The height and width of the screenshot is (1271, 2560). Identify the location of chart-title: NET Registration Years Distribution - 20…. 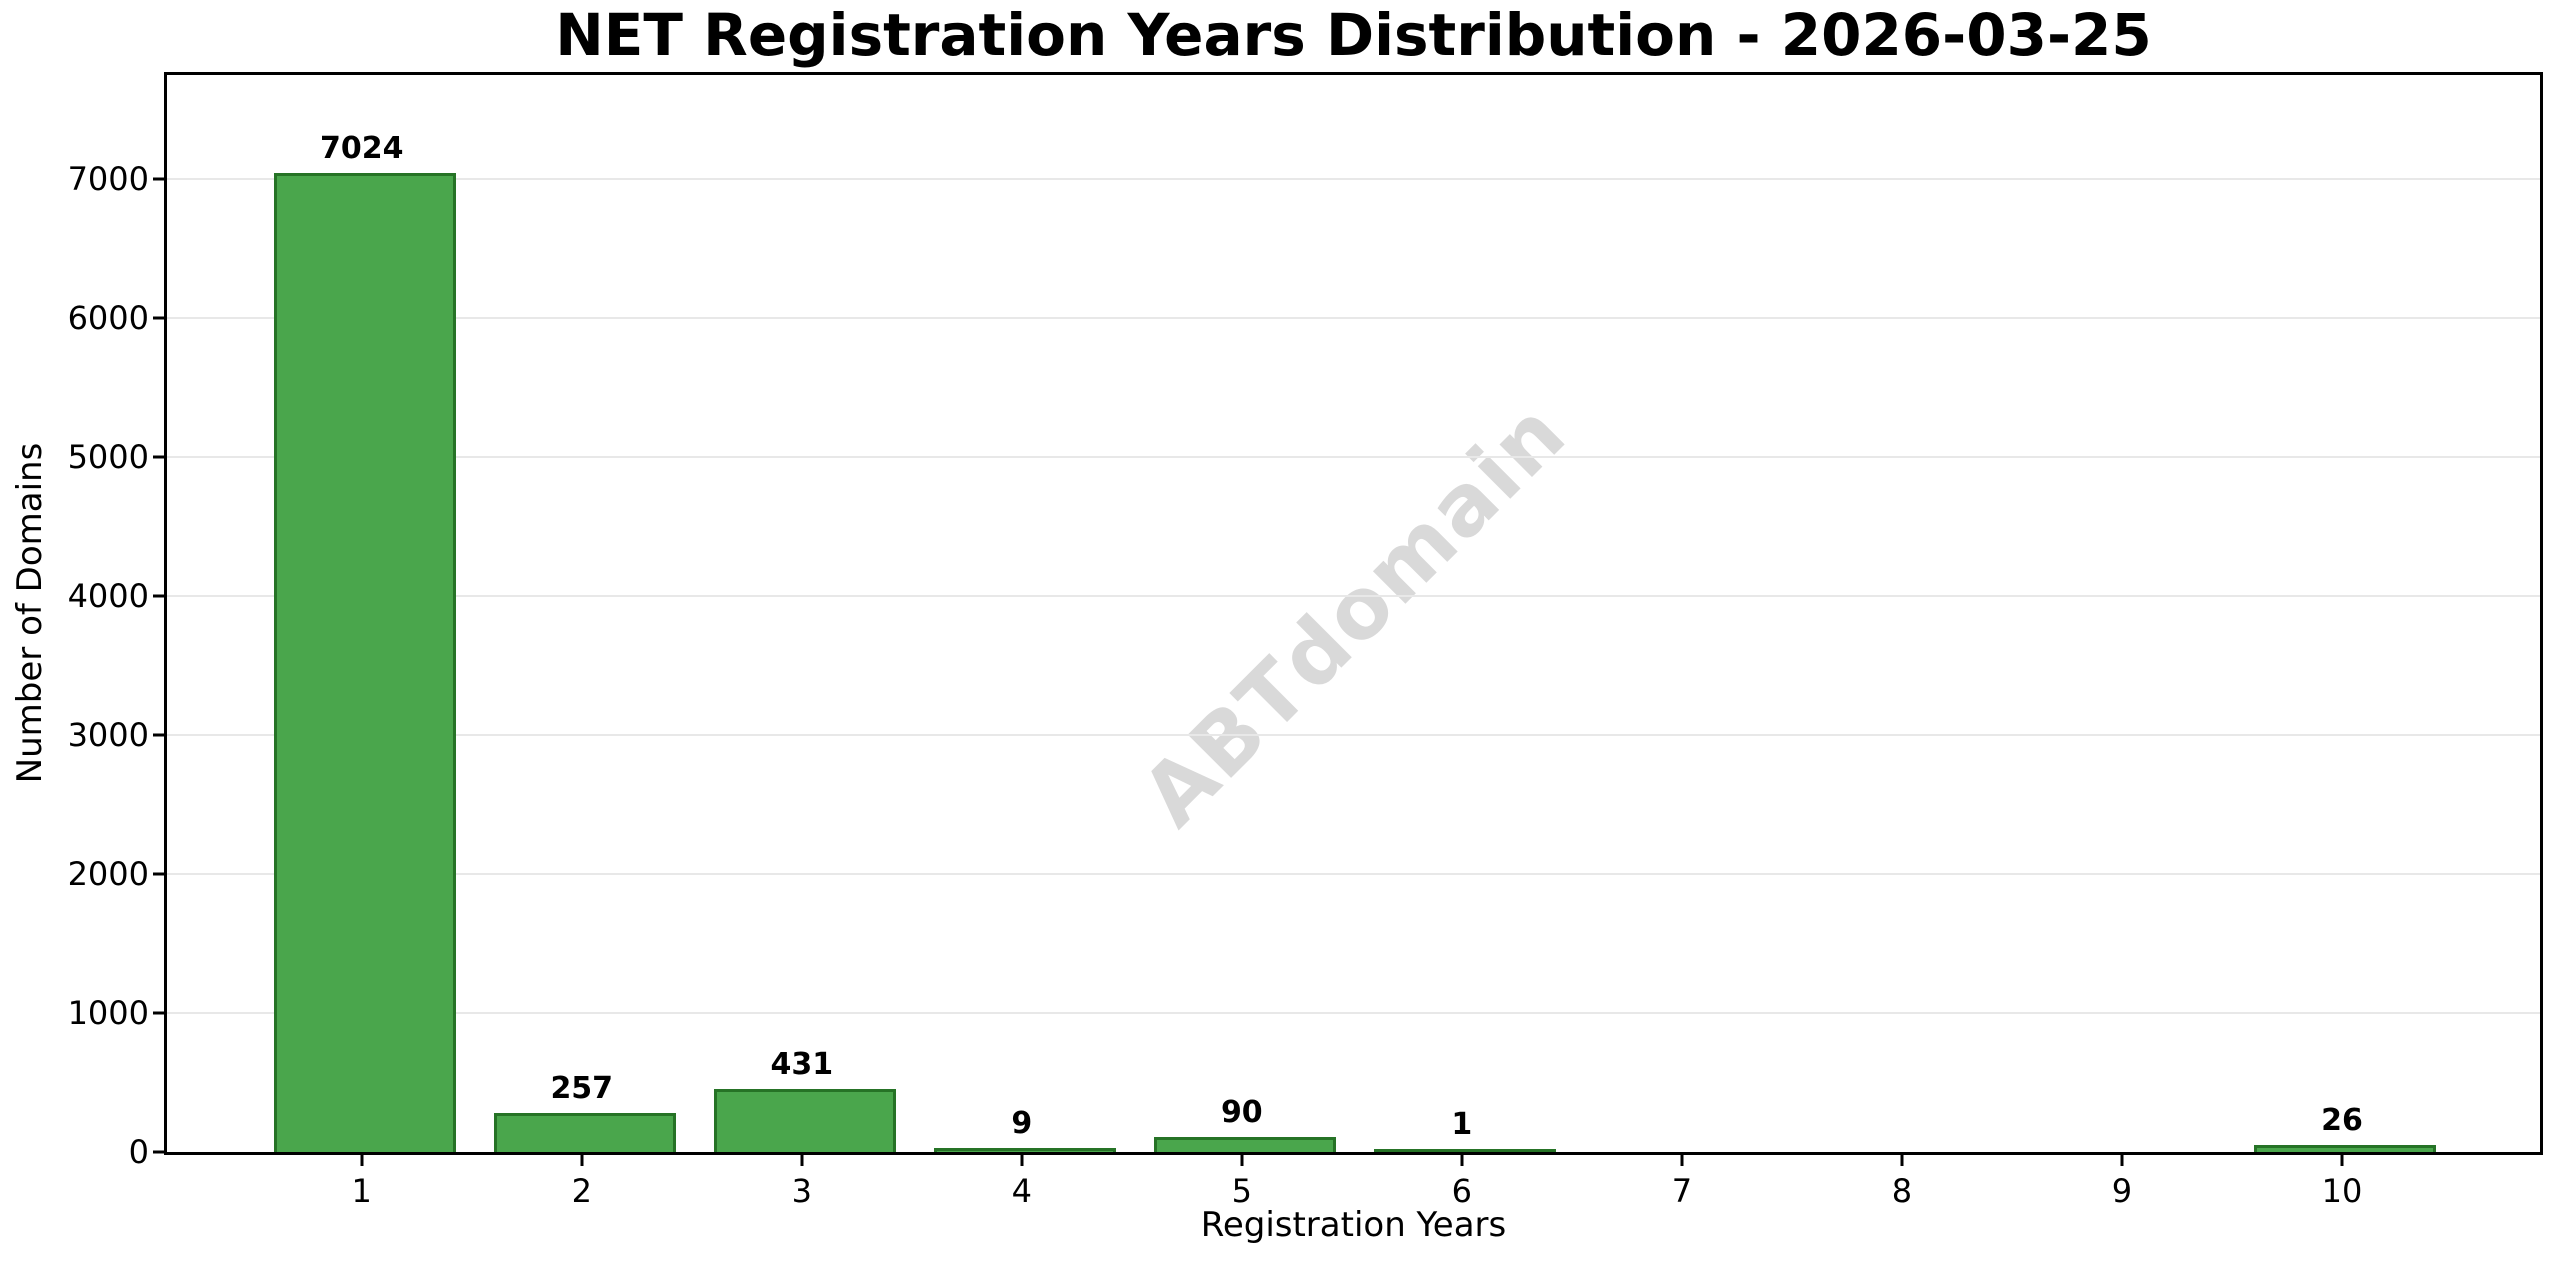
(1353, 35).